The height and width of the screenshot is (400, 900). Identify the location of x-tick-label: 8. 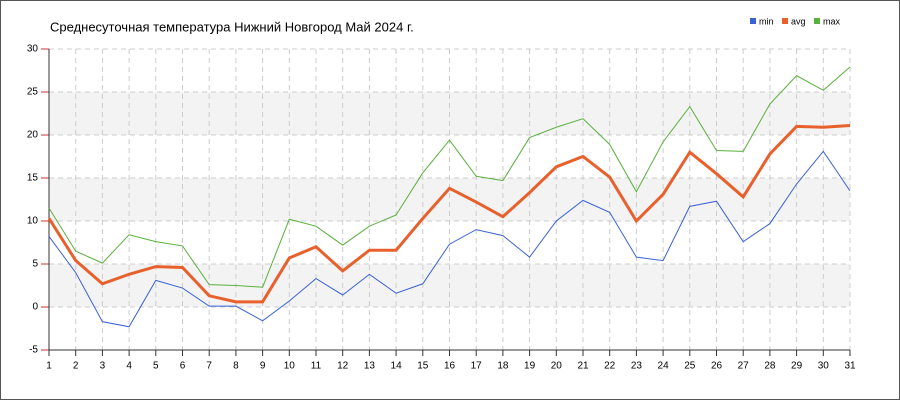
(236, 366).